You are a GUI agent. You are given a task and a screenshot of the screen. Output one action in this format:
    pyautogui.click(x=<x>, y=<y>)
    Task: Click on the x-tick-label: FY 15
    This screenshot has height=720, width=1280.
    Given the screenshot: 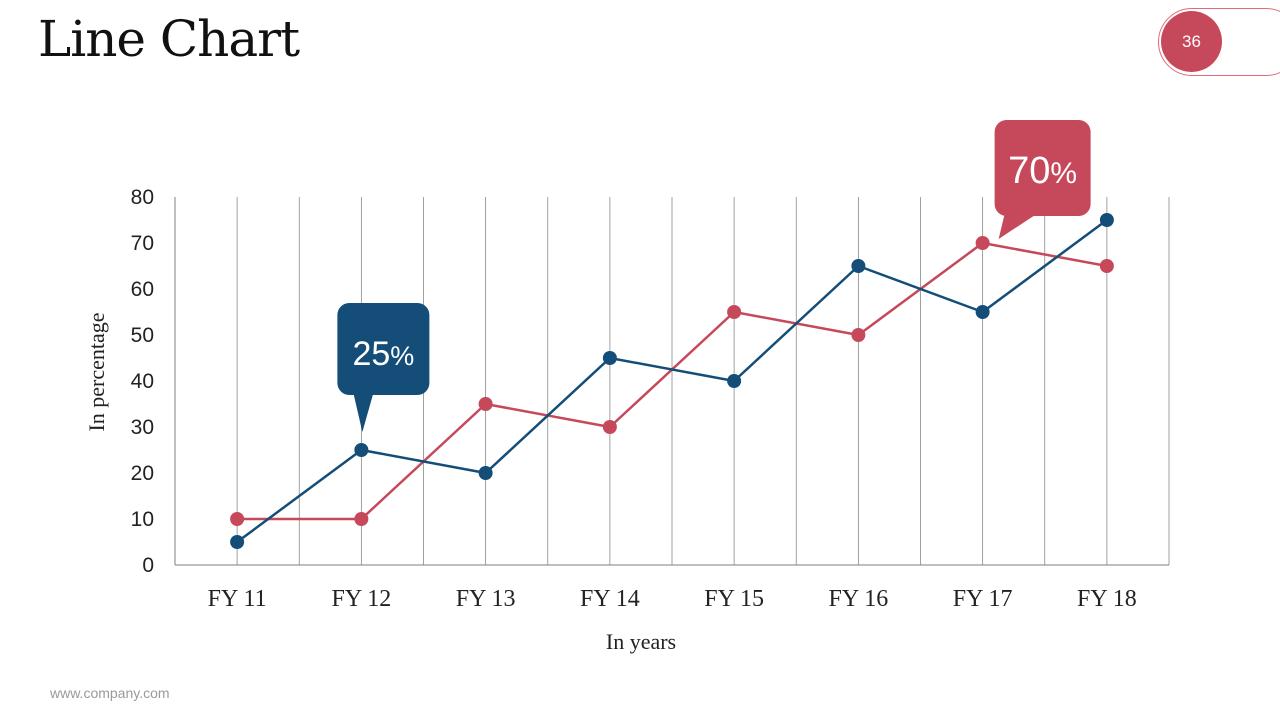 What is the action you would take?
    pyautogui.click(x=734, y=599)
    